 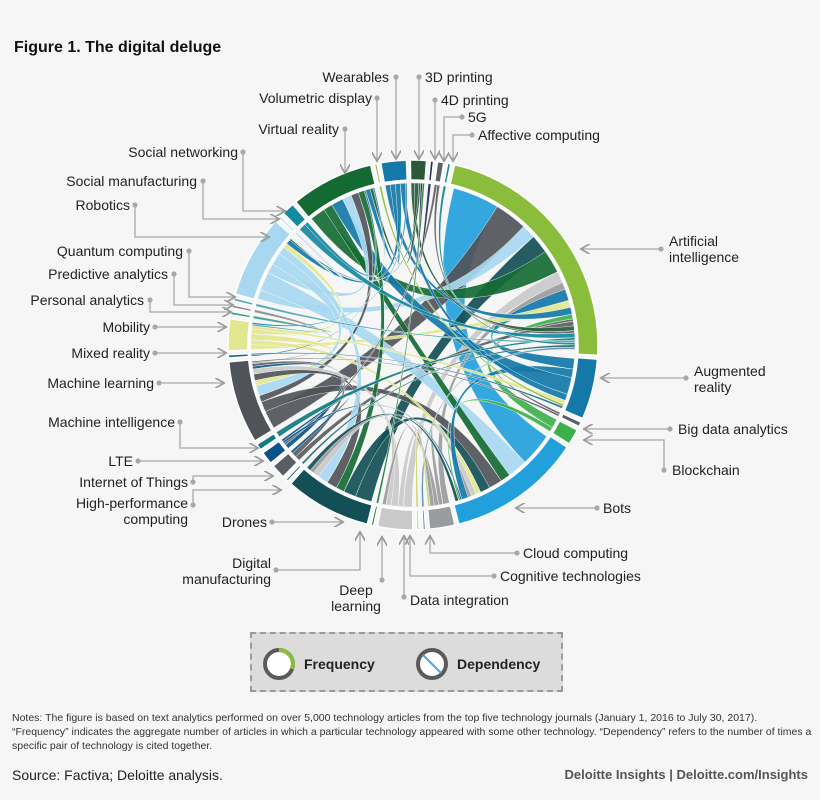 I want to click on chord-5g-lte, so click(x=360, y=315).